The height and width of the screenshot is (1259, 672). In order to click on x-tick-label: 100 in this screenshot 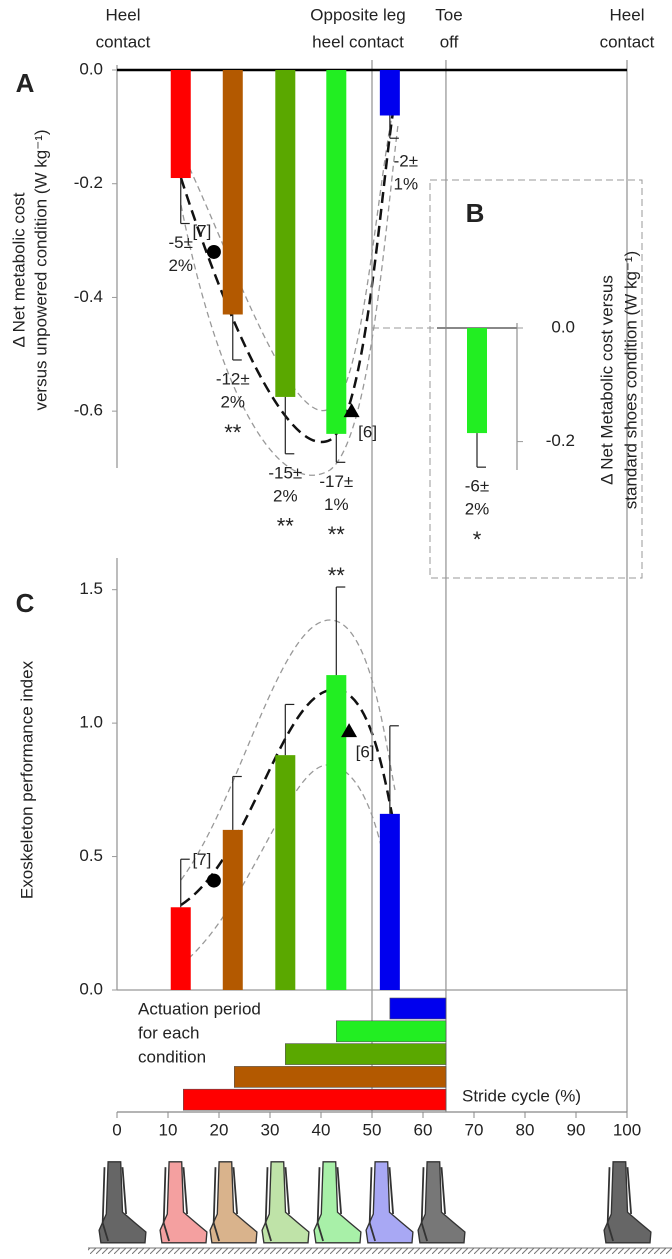, I will do `click(627, 1129)`.